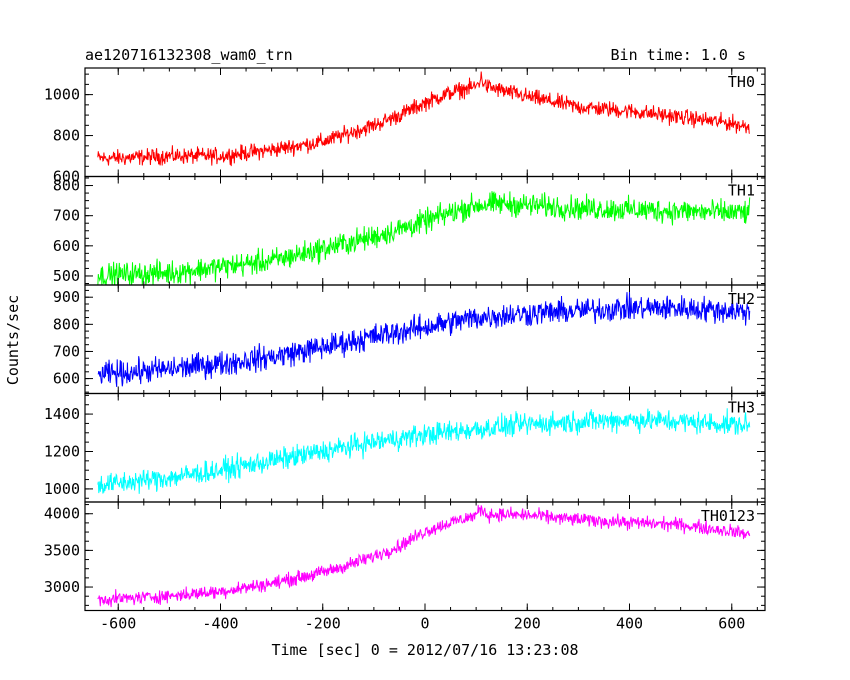  I want to click on panel-frame, so click(425, 447).